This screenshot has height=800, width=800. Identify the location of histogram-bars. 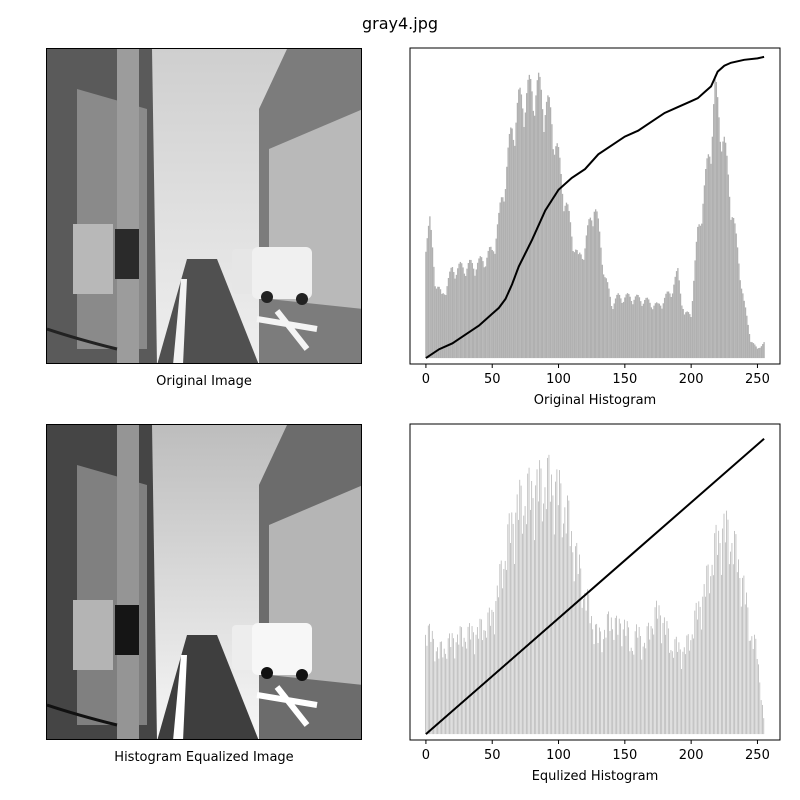
(595, 594).